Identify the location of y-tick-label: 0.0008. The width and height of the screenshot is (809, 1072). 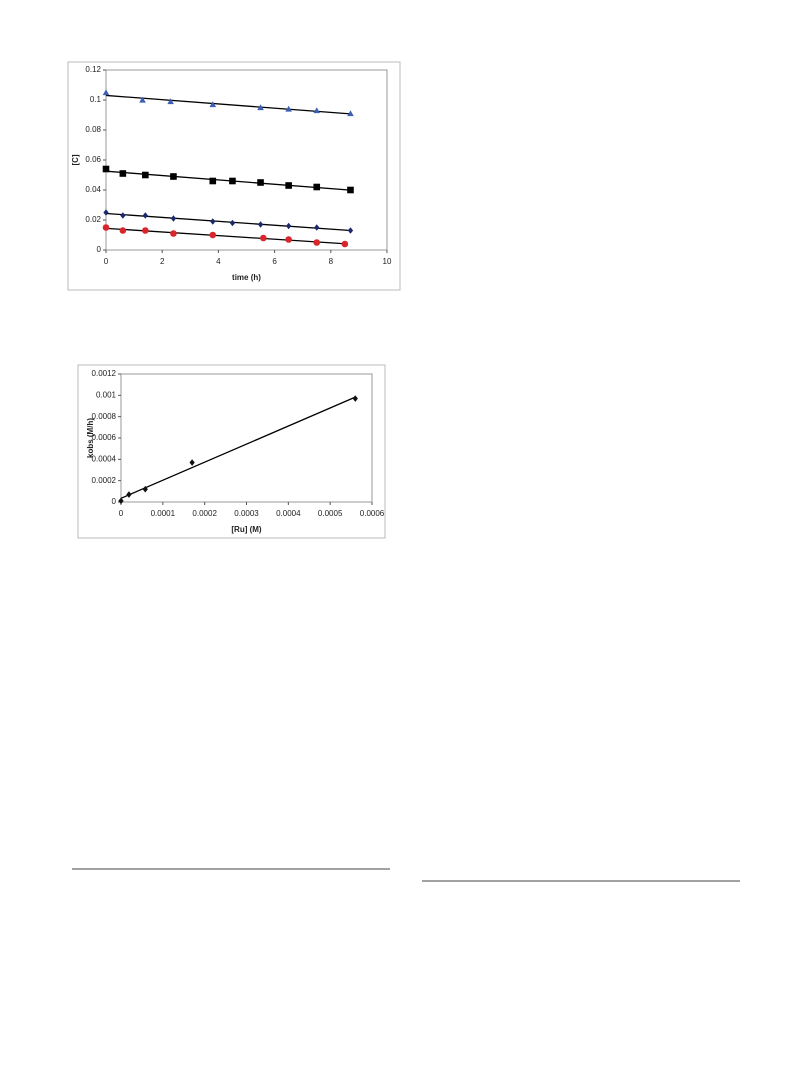
(104, 416).